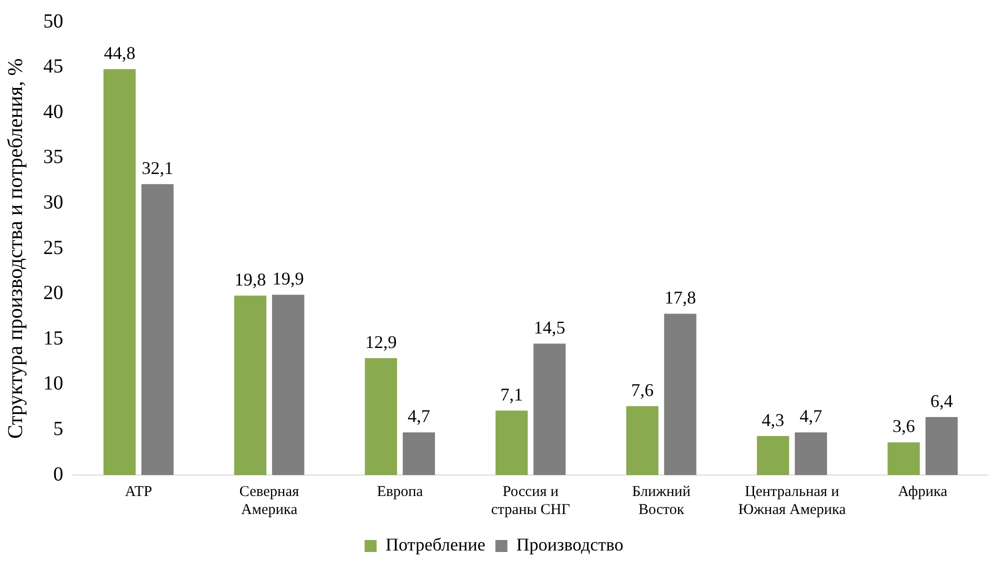 This screenshot has height=565, width=998. What do you see at coordinates (58, 474) in the screenshot?
I see `y-tick-label: 0` at bounding box center [58, 474].